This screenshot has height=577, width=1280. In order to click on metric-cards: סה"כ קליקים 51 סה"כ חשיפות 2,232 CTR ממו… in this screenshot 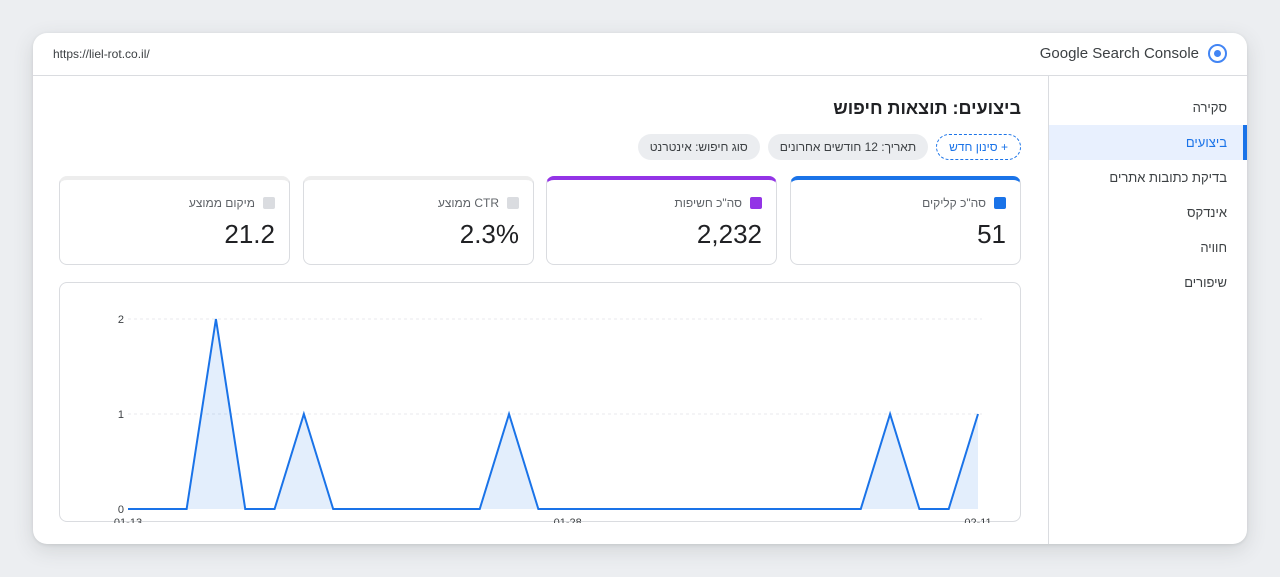, I will do `click(540, 220)`.